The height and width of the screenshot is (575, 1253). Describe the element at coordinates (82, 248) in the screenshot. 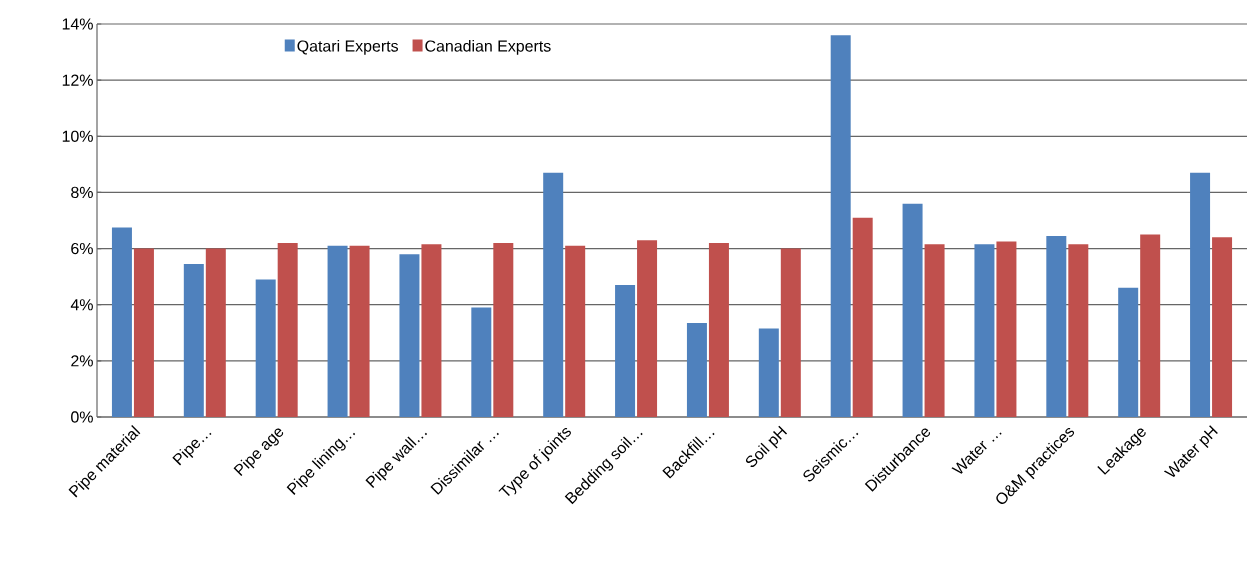

I see `y-tick-label: 6%` at that location.